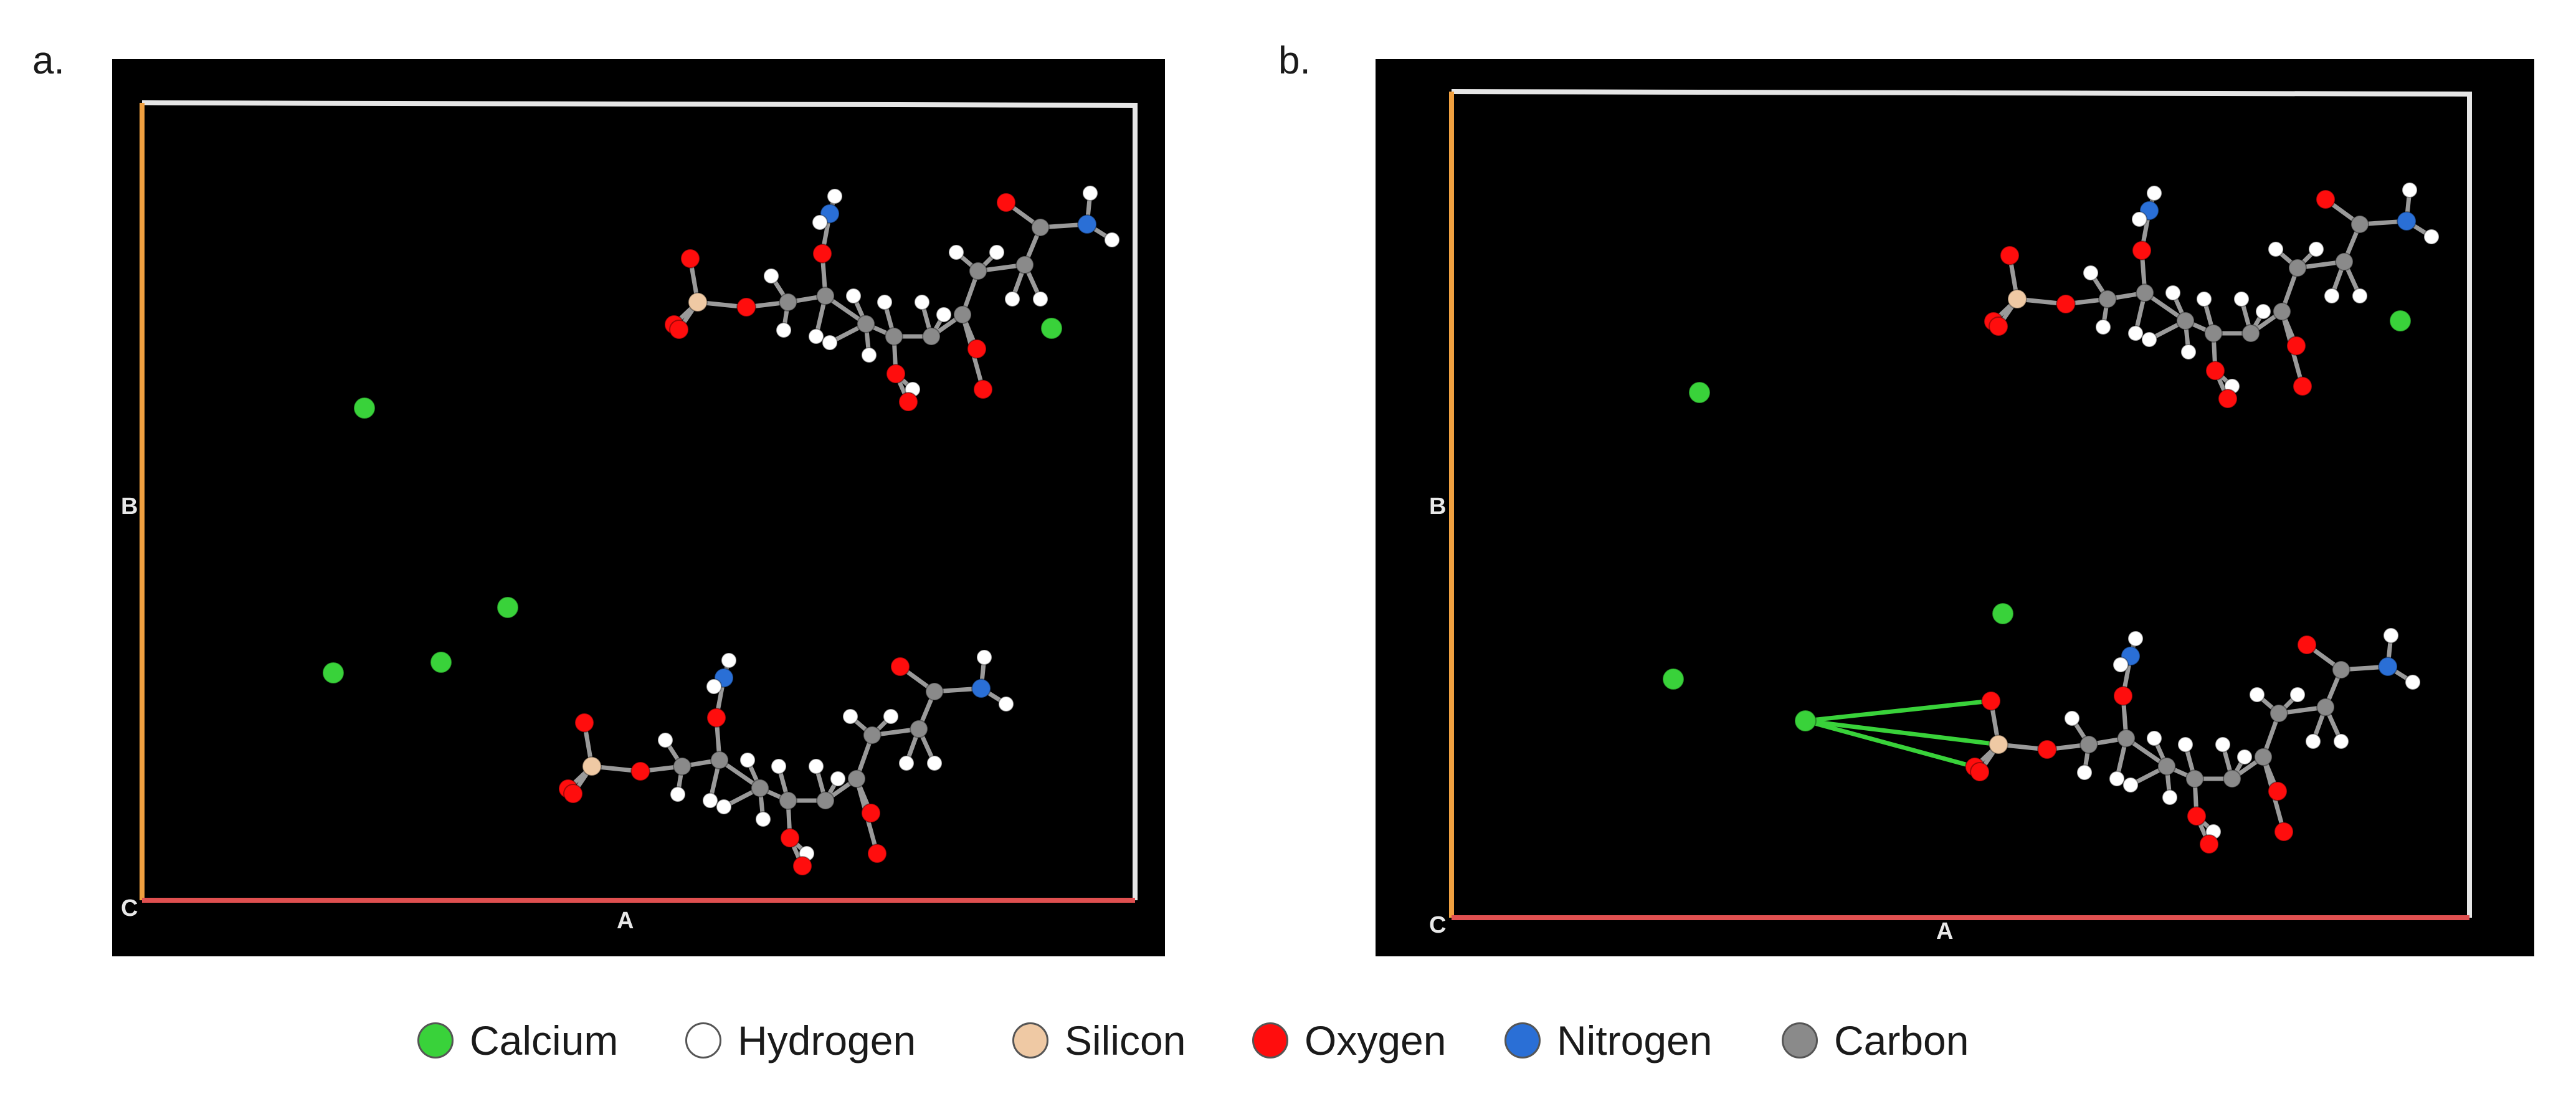 This screenshot has height=1099, width=2576. Describe the element at coordinates (544, 1040) in the screenshot. I see `legend-label: Calcium` at that location.